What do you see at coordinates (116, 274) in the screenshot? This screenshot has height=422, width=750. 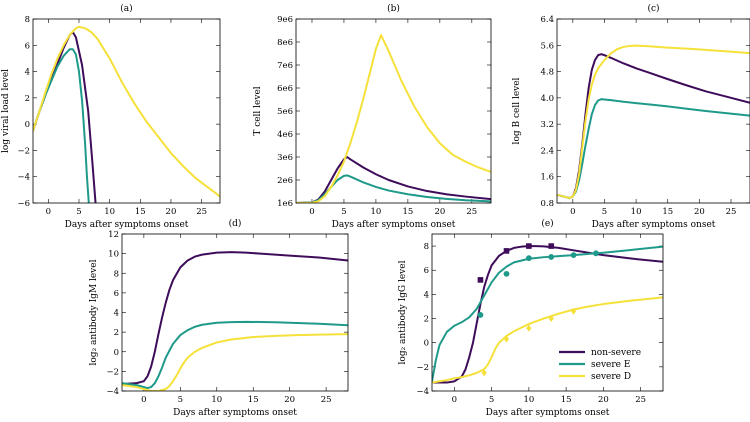 I see `panel-d-ytick-label: 8` at bounding box center [116, 274].